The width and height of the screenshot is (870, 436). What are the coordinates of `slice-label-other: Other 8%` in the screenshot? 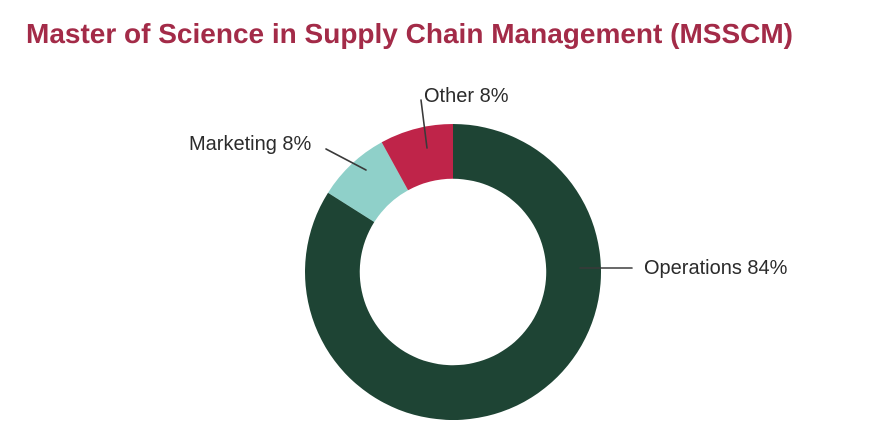 It's located at (466, 96).